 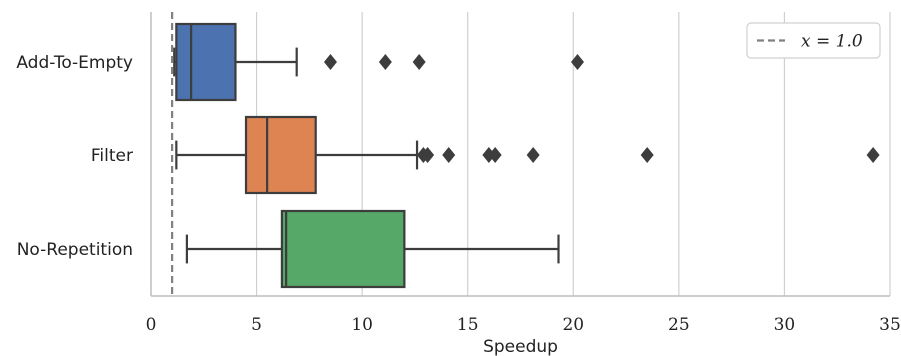 What do you see at coordinates (74, 63) in the screenshot?
I see `y-category-label: Add-To-Empty` at bounding box center [74, 63].